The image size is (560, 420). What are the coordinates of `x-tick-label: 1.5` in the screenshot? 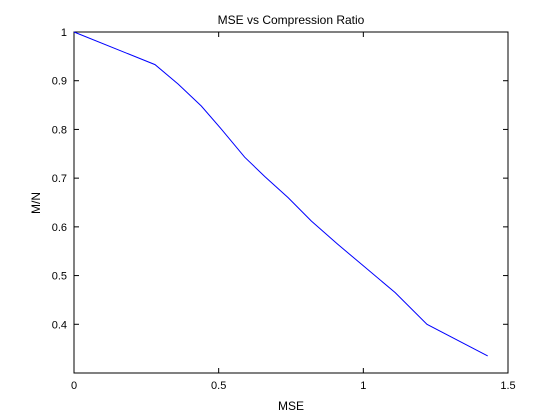 It's located at (507, 386).